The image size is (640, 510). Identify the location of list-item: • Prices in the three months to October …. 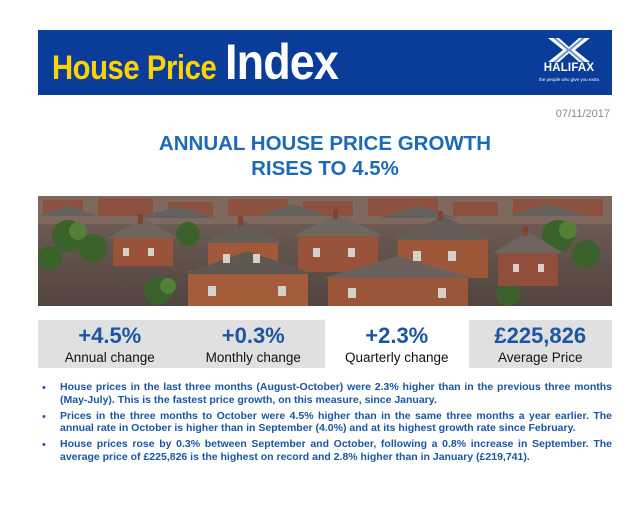
(325, 423).